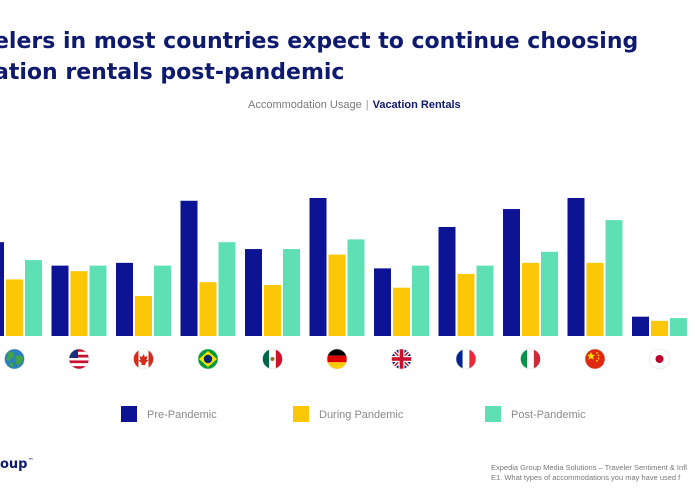 The height and width of the screenshot is (500, 700). Describe the element at coordinates (272, 310) in the screenshot. I see `bar-during-pandemic-mexico` at that location.